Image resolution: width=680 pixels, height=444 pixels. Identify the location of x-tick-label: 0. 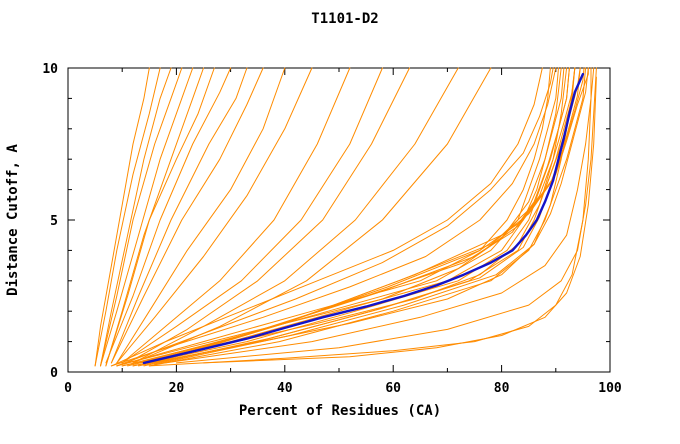
(68, 388).